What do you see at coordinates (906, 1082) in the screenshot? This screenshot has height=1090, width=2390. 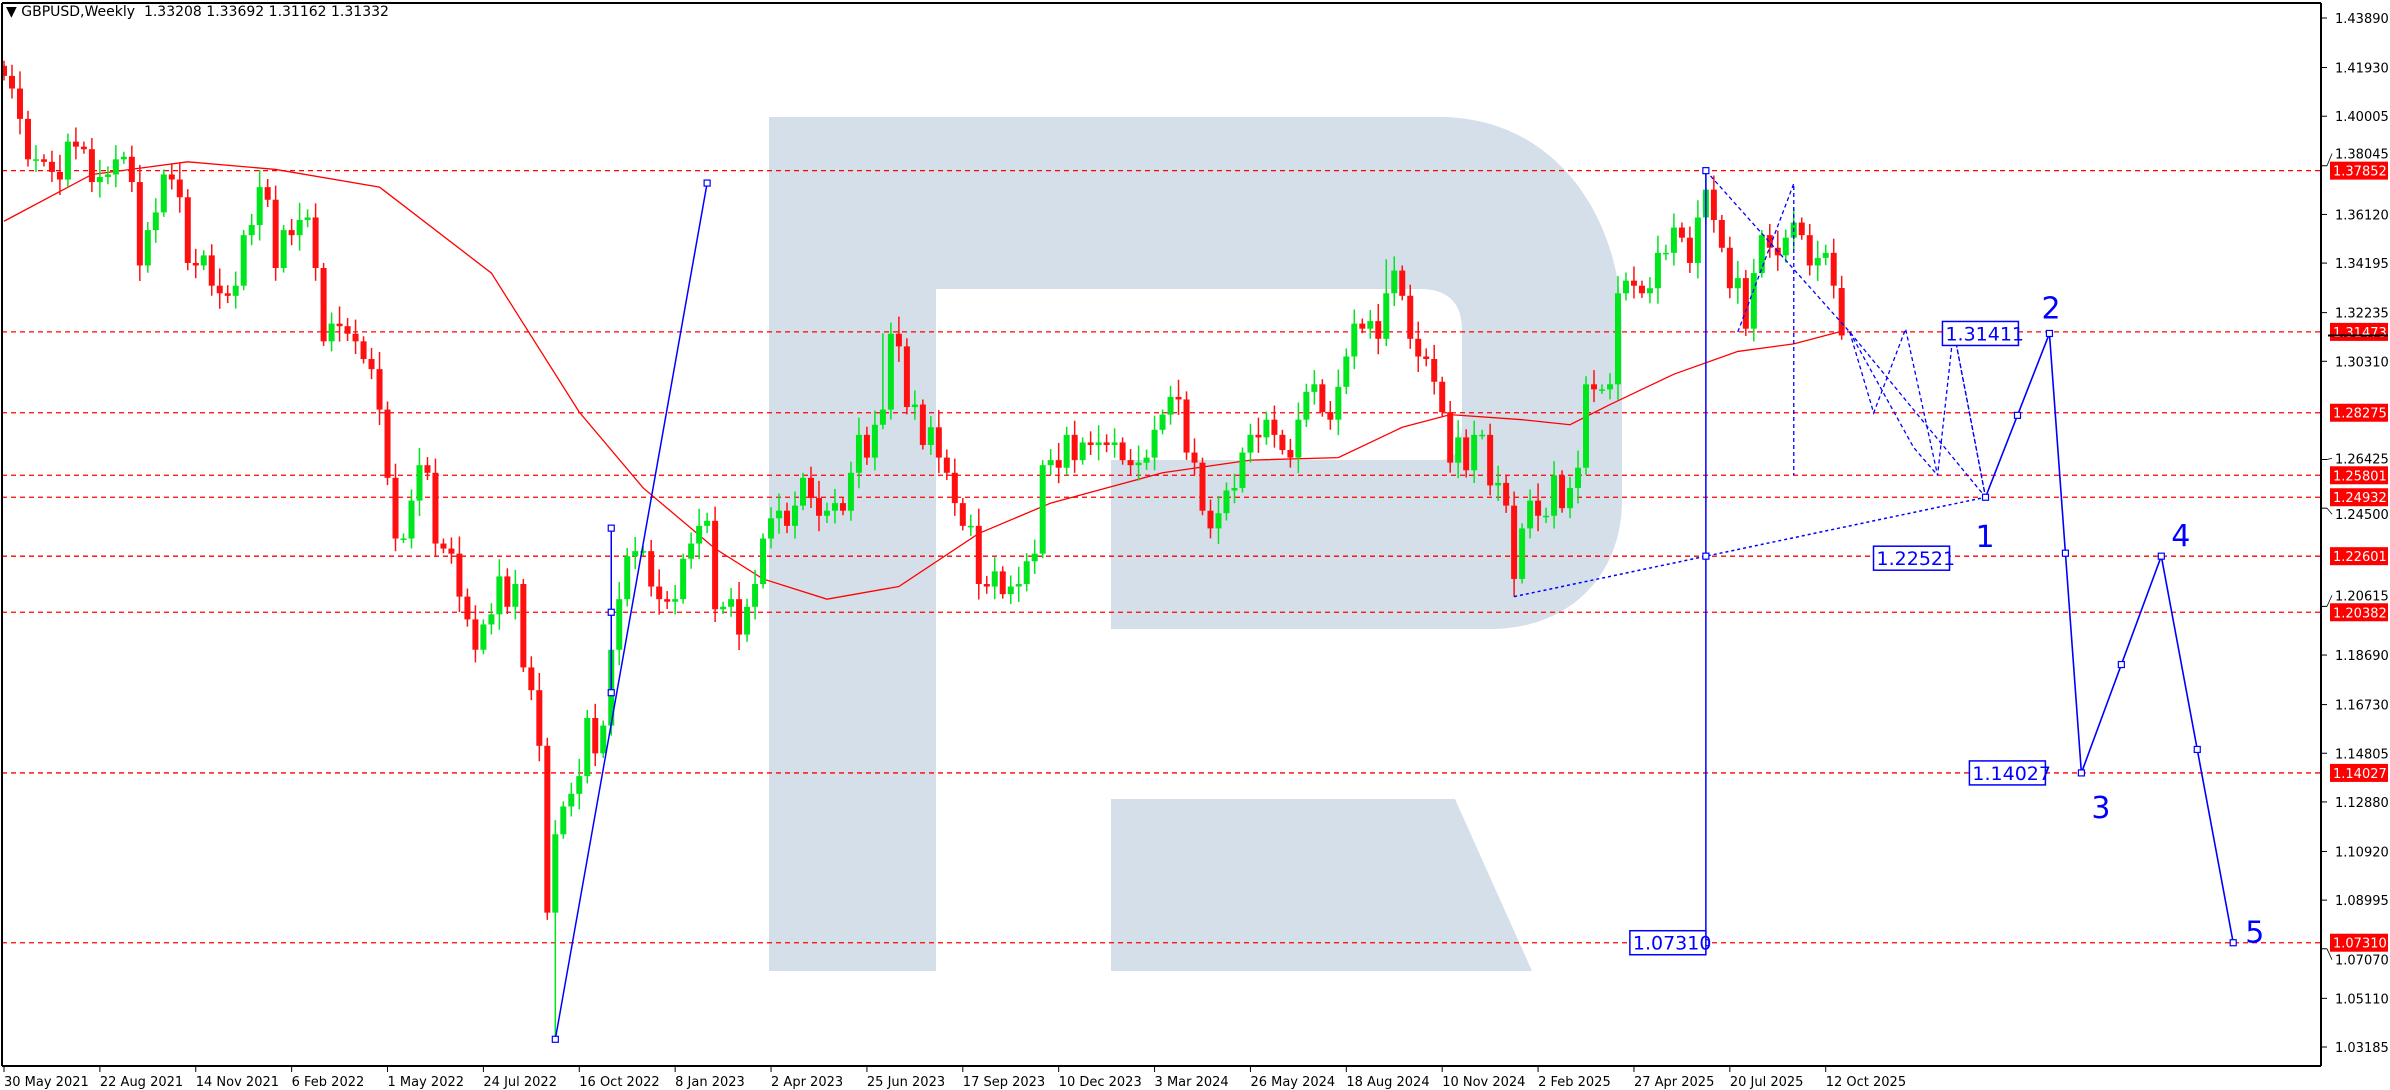 I see `x-tick-label: 25 Jun 2023` at bounding box center [906, 1082].